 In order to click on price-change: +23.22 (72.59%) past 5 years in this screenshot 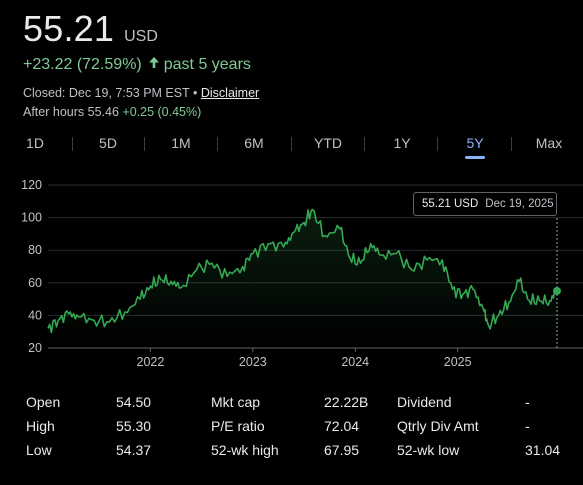, I will do `click(137, 65)`.